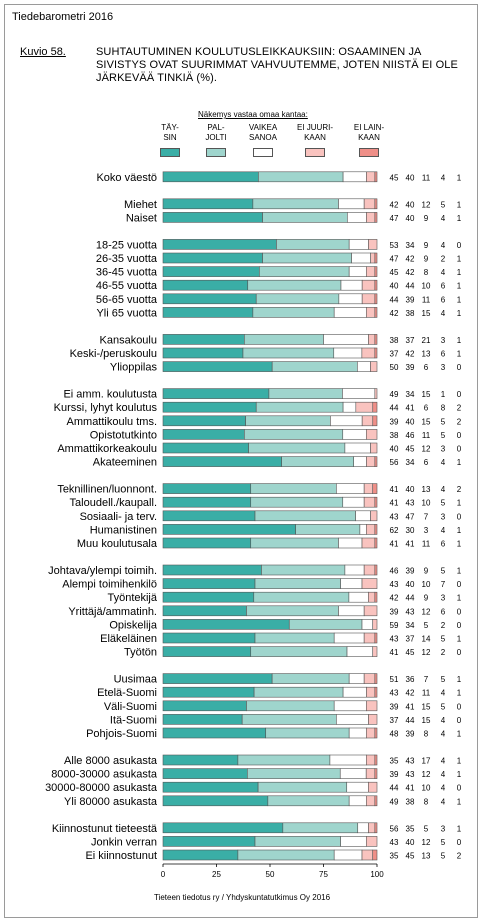  I want to click on value-label: 30, so click(410, 530).